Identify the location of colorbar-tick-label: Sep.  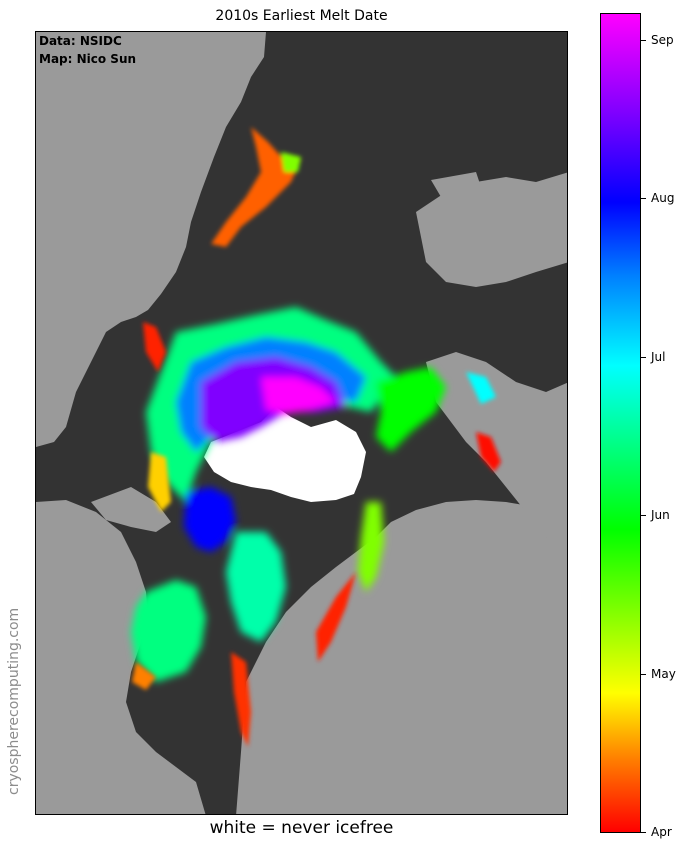
(662, 40).